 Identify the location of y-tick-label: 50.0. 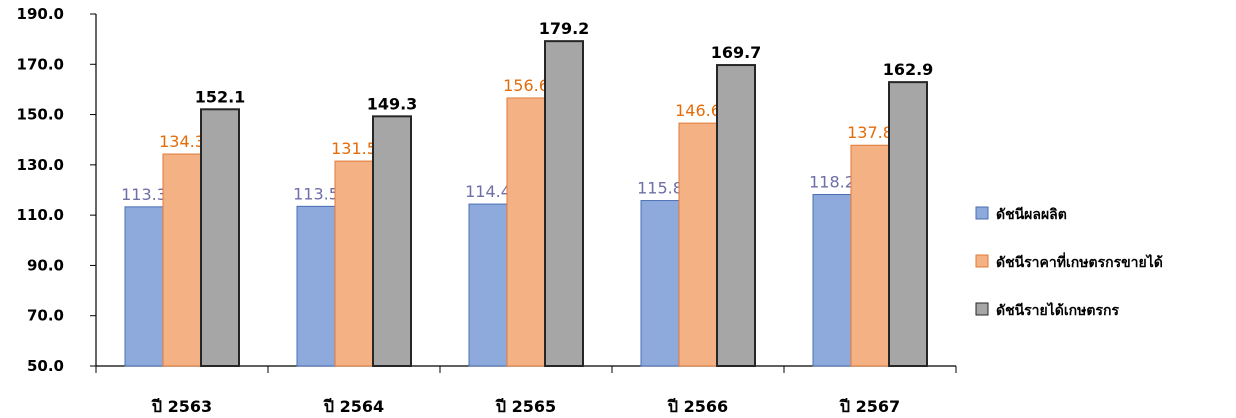
(45, 366).